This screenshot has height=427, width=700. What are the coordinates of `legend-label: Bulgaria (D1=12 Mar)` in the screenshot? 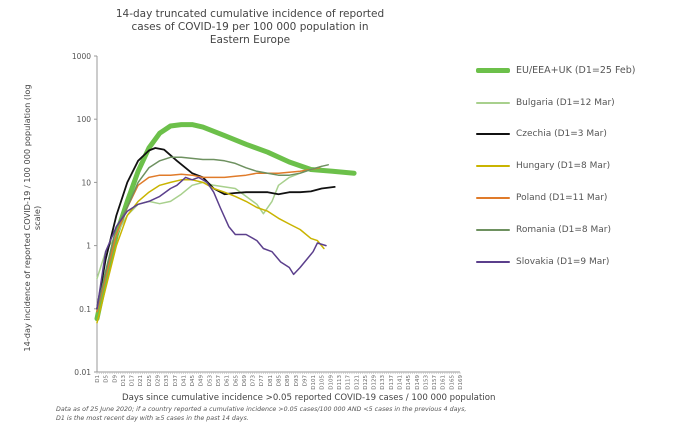 It's located at (565, 102).